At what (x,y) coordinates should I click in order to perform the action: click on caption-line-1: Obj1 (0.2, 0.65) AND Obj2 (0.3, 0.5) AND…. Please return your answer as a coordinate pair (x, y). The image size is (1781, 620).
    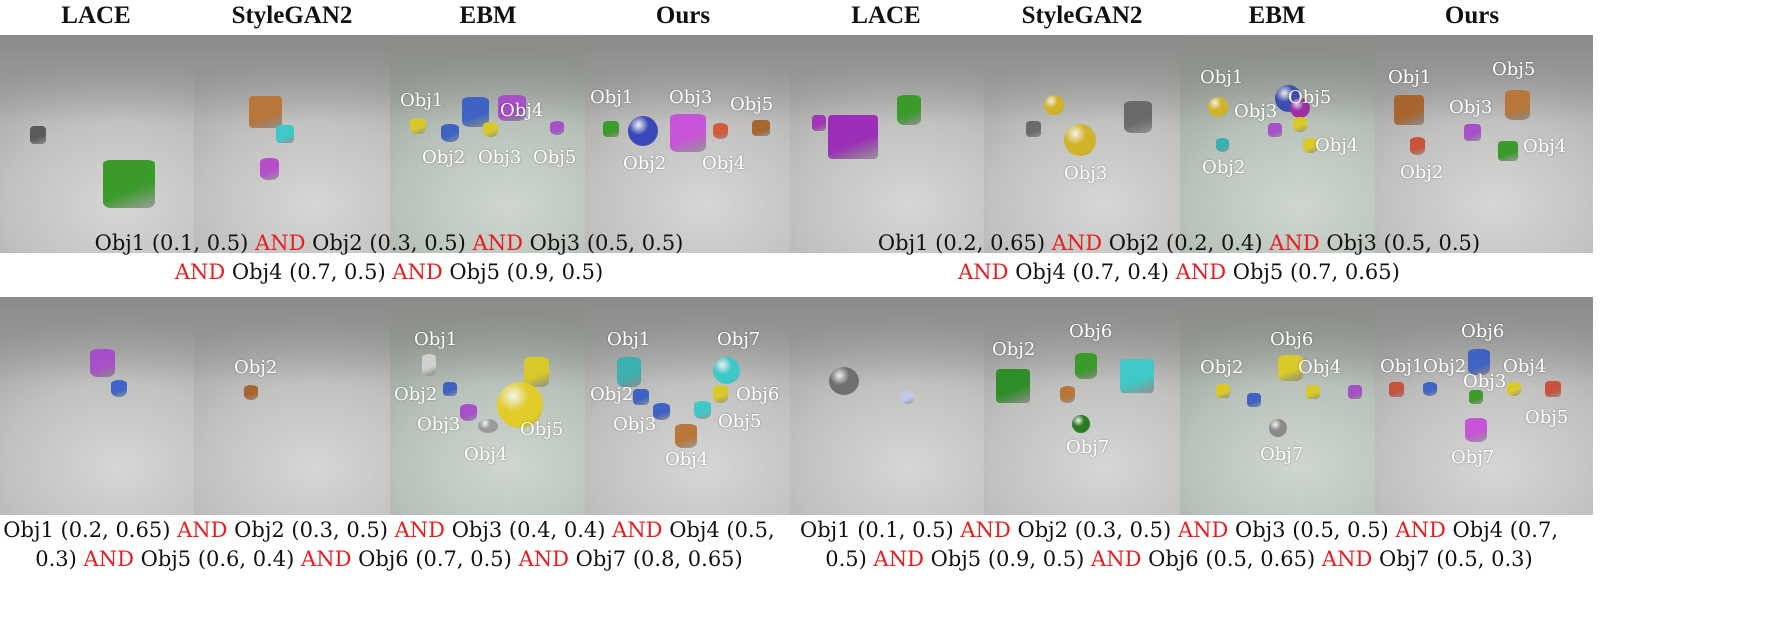
    Looking at the image, I should click on (389, 530).